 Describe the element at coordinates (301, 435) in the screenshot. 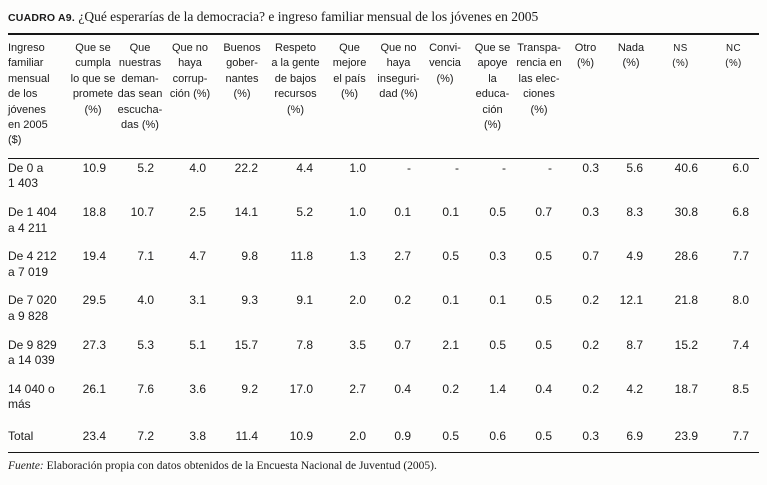

I see `table-cell: 10.9` at that location.